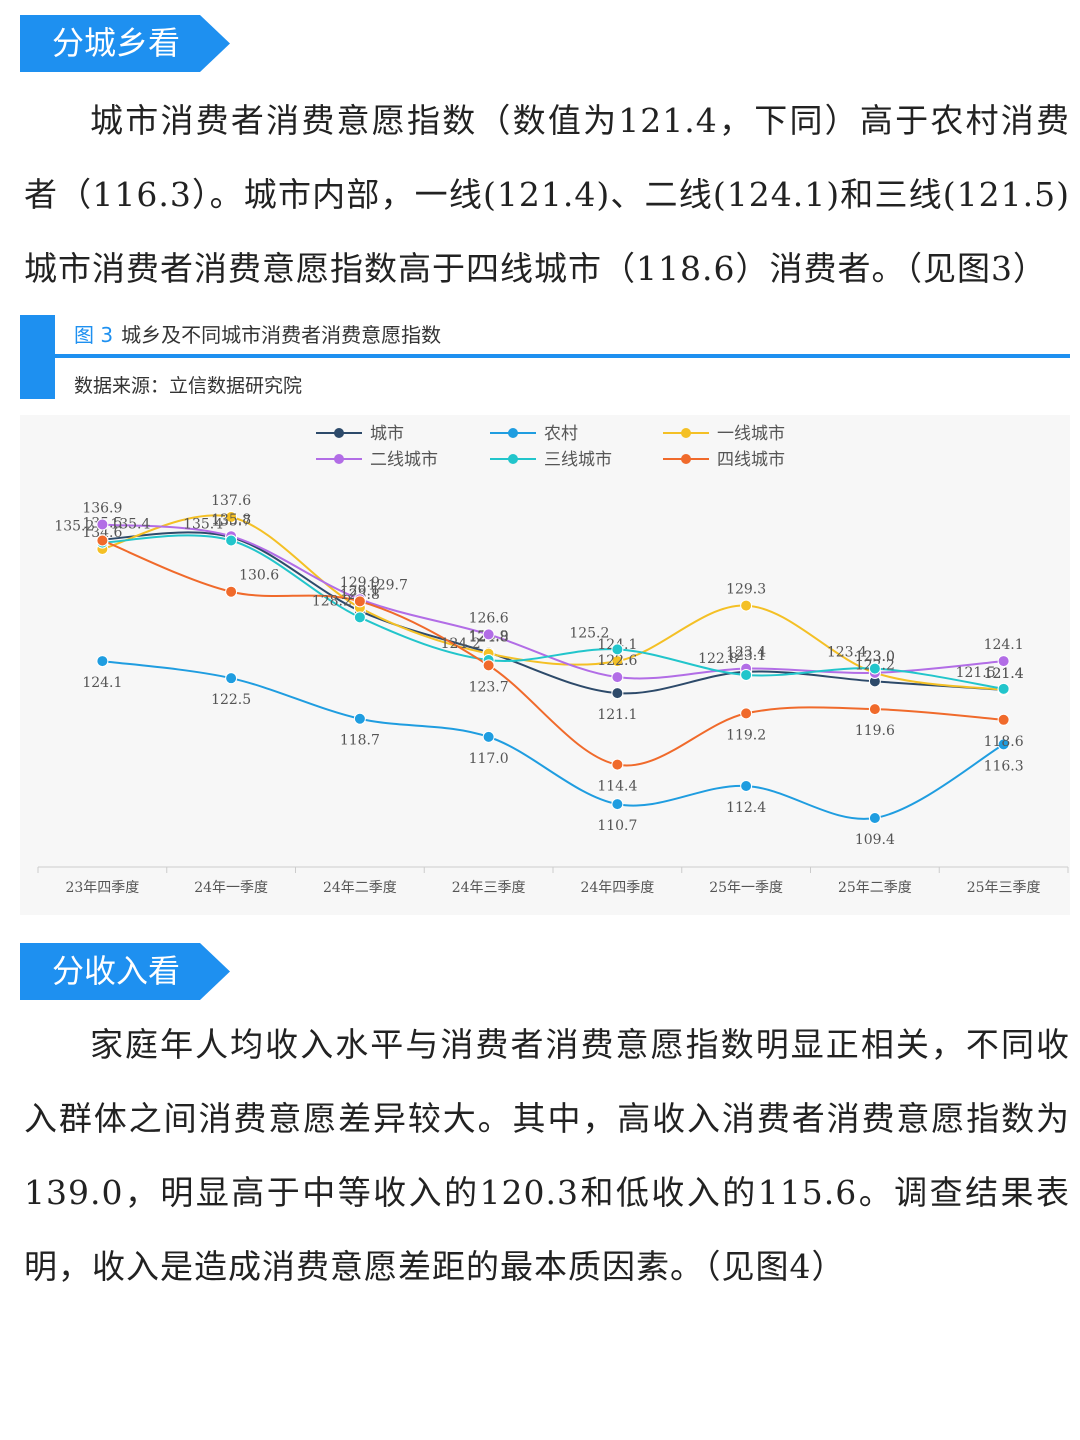 The height and width of the screenshot is (1440, 1080). What do you see at coordinates (125, 971) in the screenshot?
I see `section-heading: 分收入看` at bounding box center [125, 971].